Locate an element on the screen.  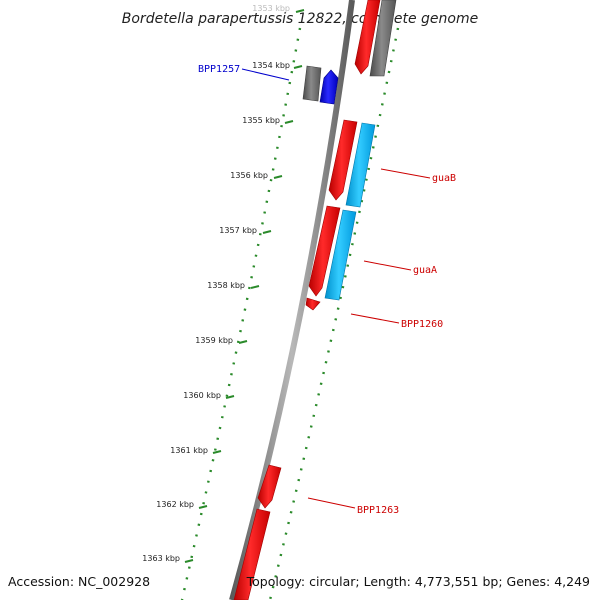
tick-label: 1357 kbp is located at coordinates (238, 230).